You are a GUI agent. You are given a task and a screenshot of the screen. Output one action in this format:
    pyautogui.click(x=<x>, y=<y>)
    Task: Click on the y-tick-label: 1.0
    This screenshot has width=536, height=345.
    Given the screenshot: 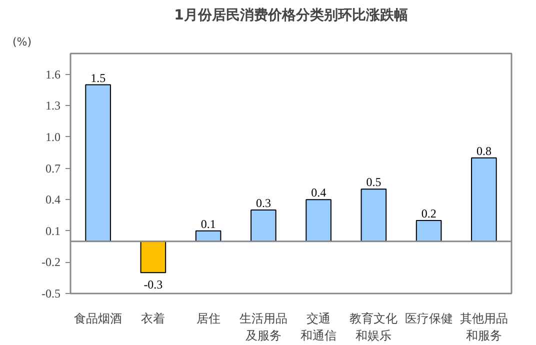 What is the action you would take?
    pyautogui.click(x=53, y=137)
    